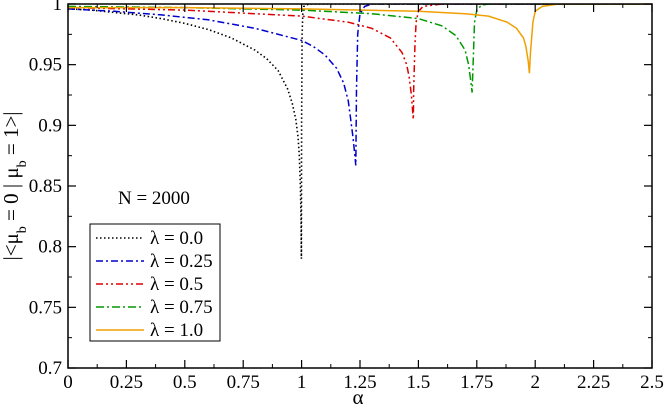 The image size is (664, 407). Describe the element at coordinates (58, 7) in the screenshot. I see `y-tick-label: 1` at that location.